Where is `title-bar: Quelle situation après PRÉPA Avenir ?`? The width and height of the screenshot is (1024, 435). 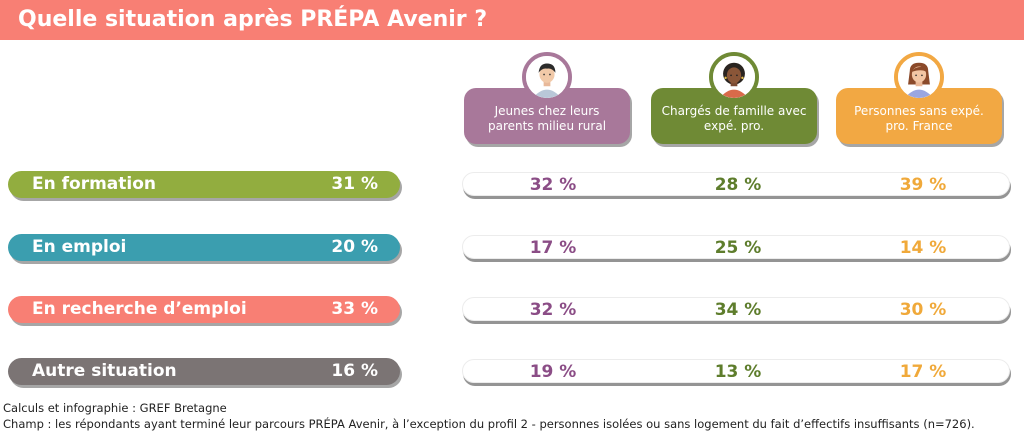 title-bar: Quelle situation après PRÉPA Avenir ? is located at coordinates (512, 20).